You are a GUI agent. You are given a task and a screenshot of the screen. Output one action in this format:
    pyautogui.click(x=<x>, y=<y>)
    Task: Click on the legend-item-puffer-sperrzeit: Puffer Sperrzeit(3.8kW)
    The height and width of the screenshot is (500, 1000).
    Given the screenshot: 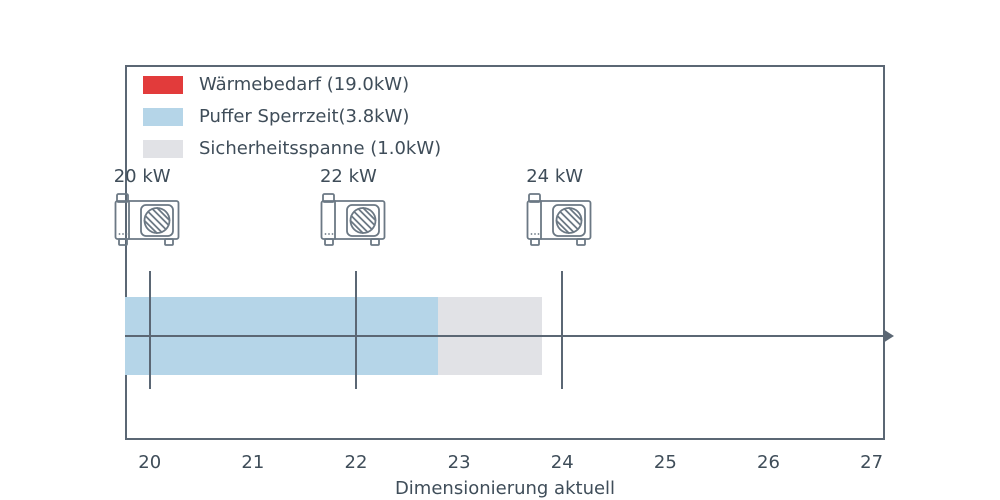 What is the action you would take?
    pyautogui.click(x=292, y=116)
    